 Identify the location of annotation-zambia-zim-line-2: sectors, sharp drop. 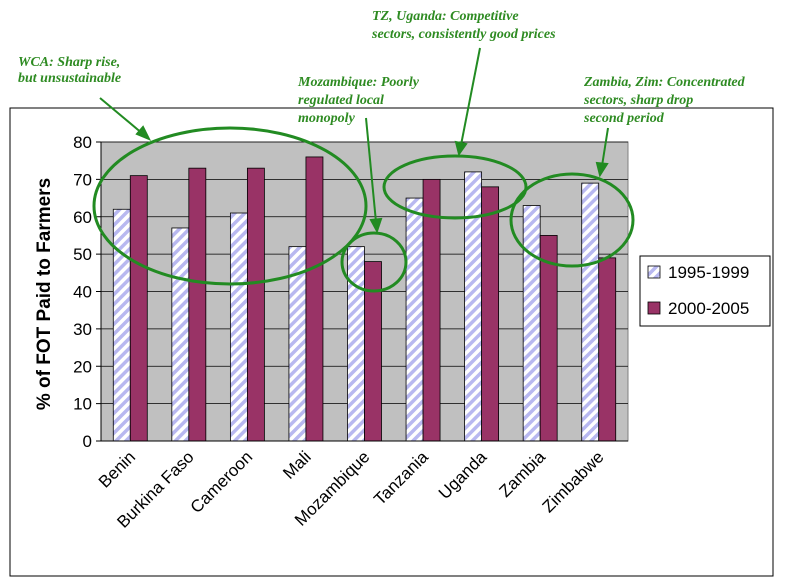
(638, 100).